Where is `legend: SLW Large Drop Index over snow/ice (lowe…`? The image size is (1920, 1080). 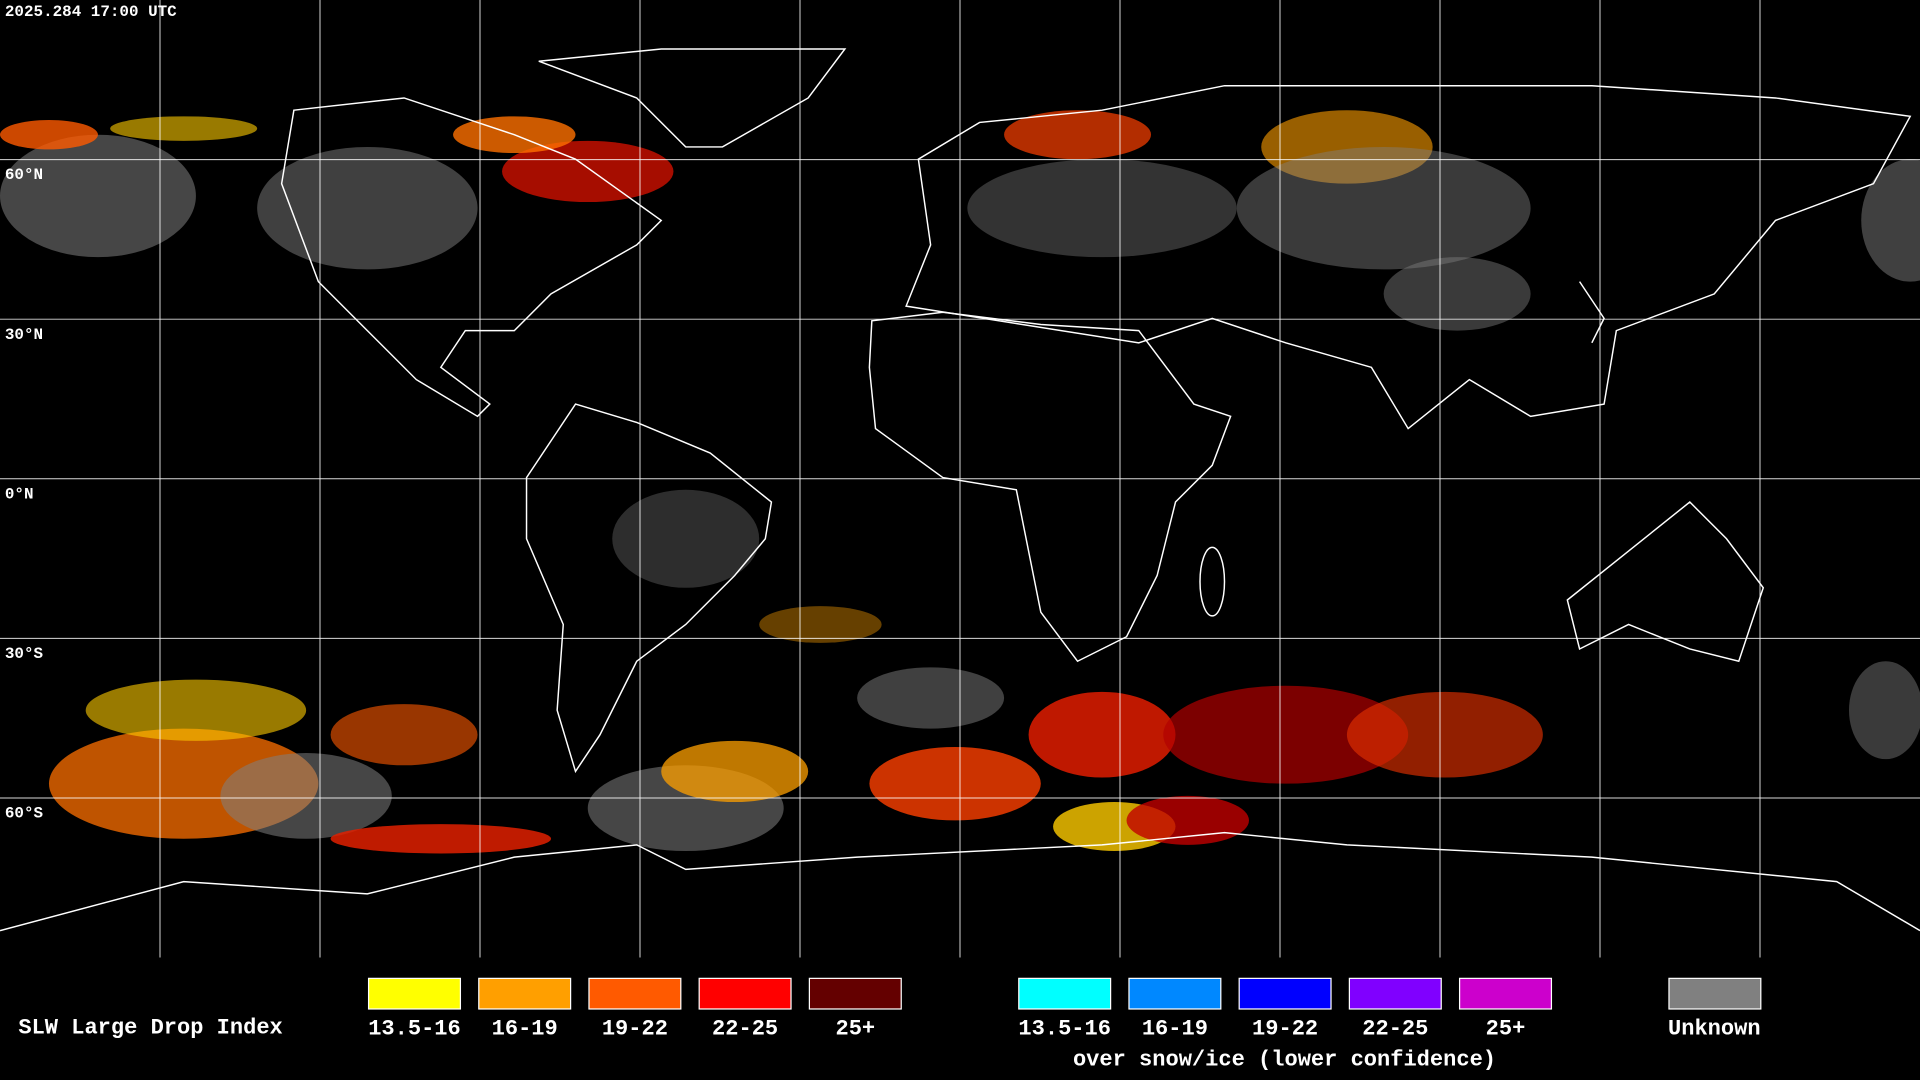 legend: SLW Large Drop Index over snow/ice (lowe… is located at coordinates (890, 1024).